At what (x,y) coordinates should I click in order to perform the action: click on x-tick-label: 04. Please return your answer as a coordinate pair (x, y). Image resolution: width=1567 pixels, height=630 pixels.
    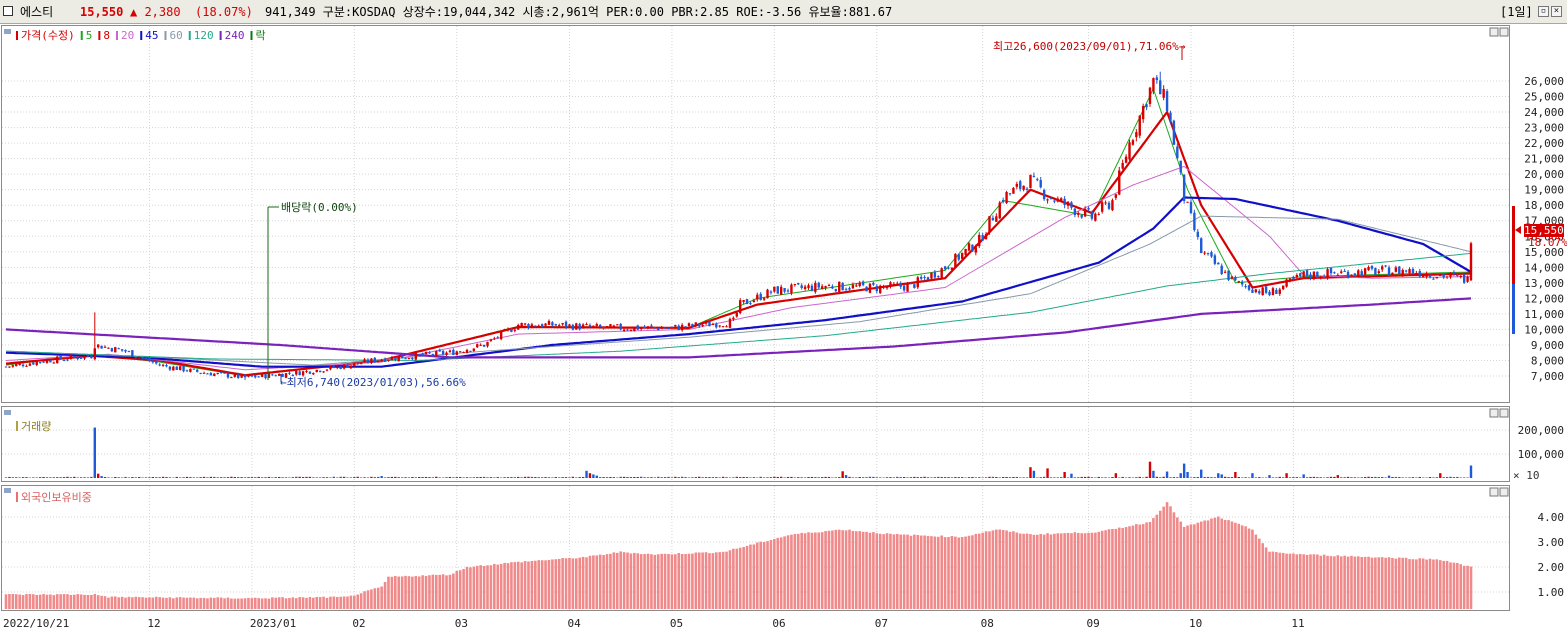
    Looking at the image, I should click on (574, 623).